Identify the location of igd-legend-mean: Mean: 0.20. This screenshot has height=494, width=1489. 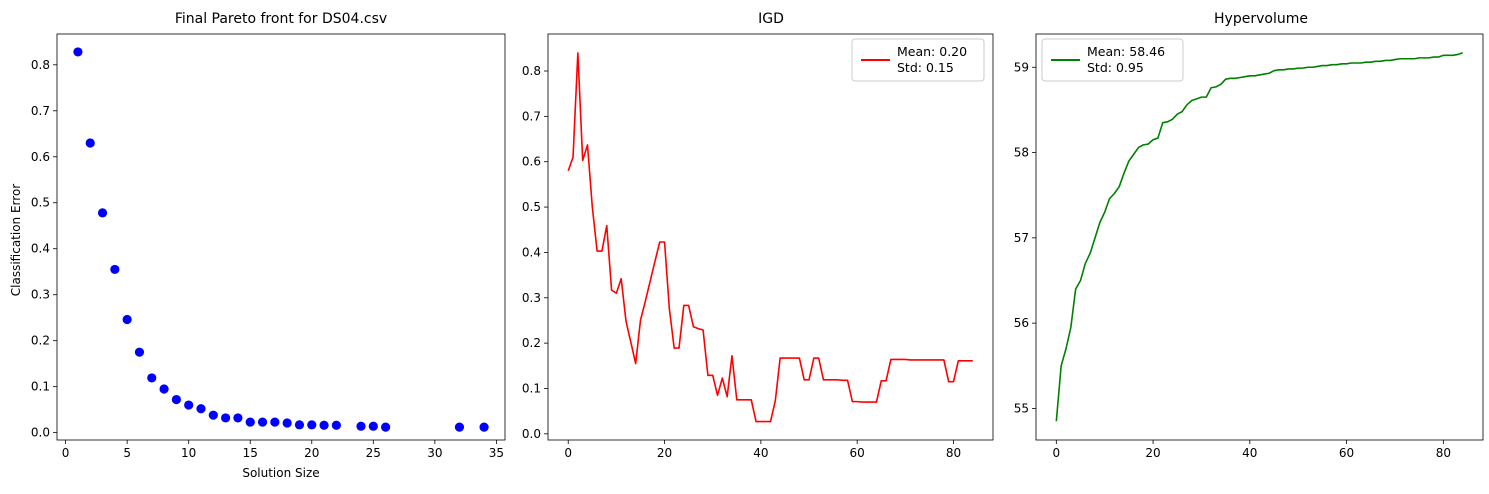
(932, 51).